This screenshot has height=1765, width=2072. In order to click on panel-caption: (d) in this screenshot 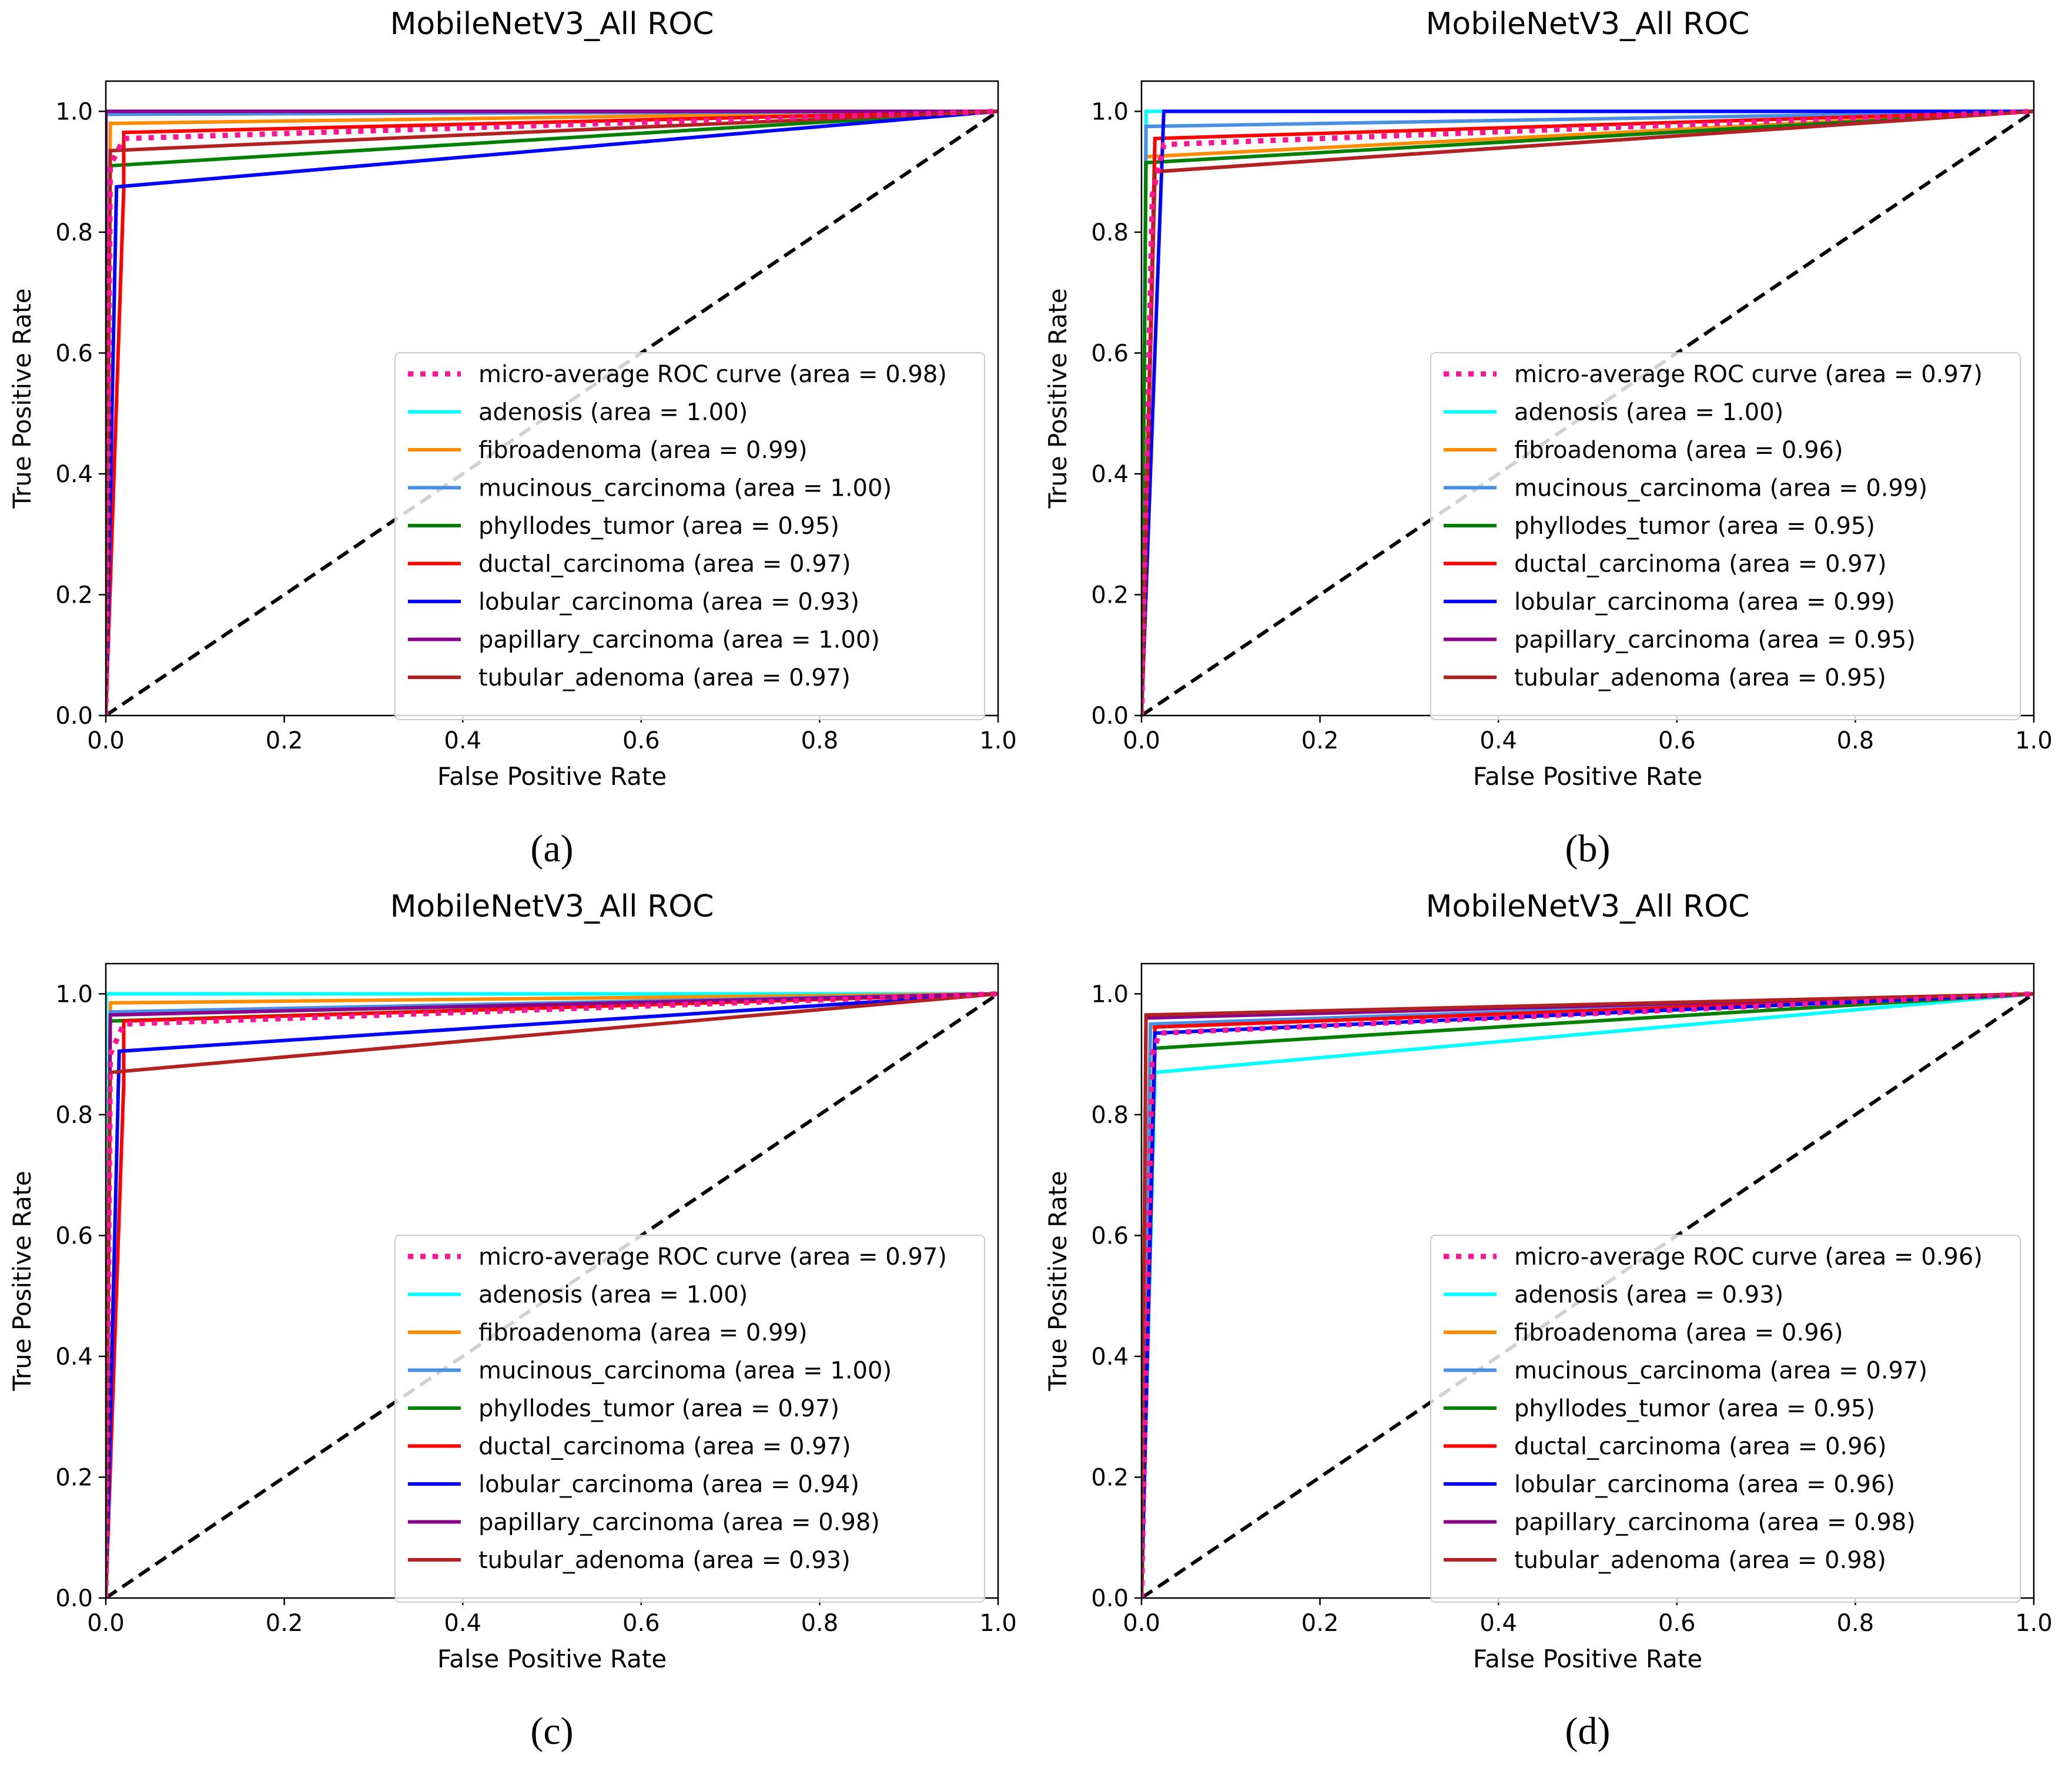, I will do `click(1588, 1731)`.